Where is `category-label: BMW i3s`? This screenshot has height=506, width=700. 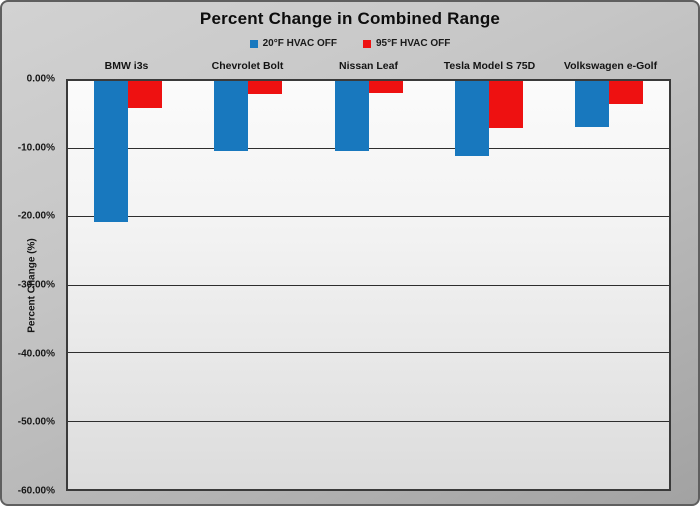 category-label: BMW i3s is located at coordinates (126, 66).